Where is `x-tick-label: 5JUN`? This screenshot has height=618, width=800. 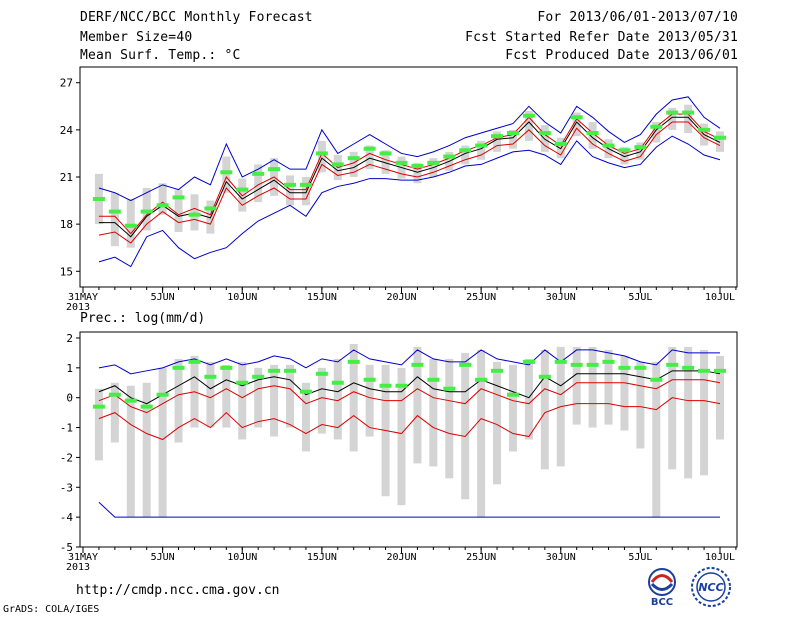
x-tick-label: 5JUN is located at coordinates (163, 557).